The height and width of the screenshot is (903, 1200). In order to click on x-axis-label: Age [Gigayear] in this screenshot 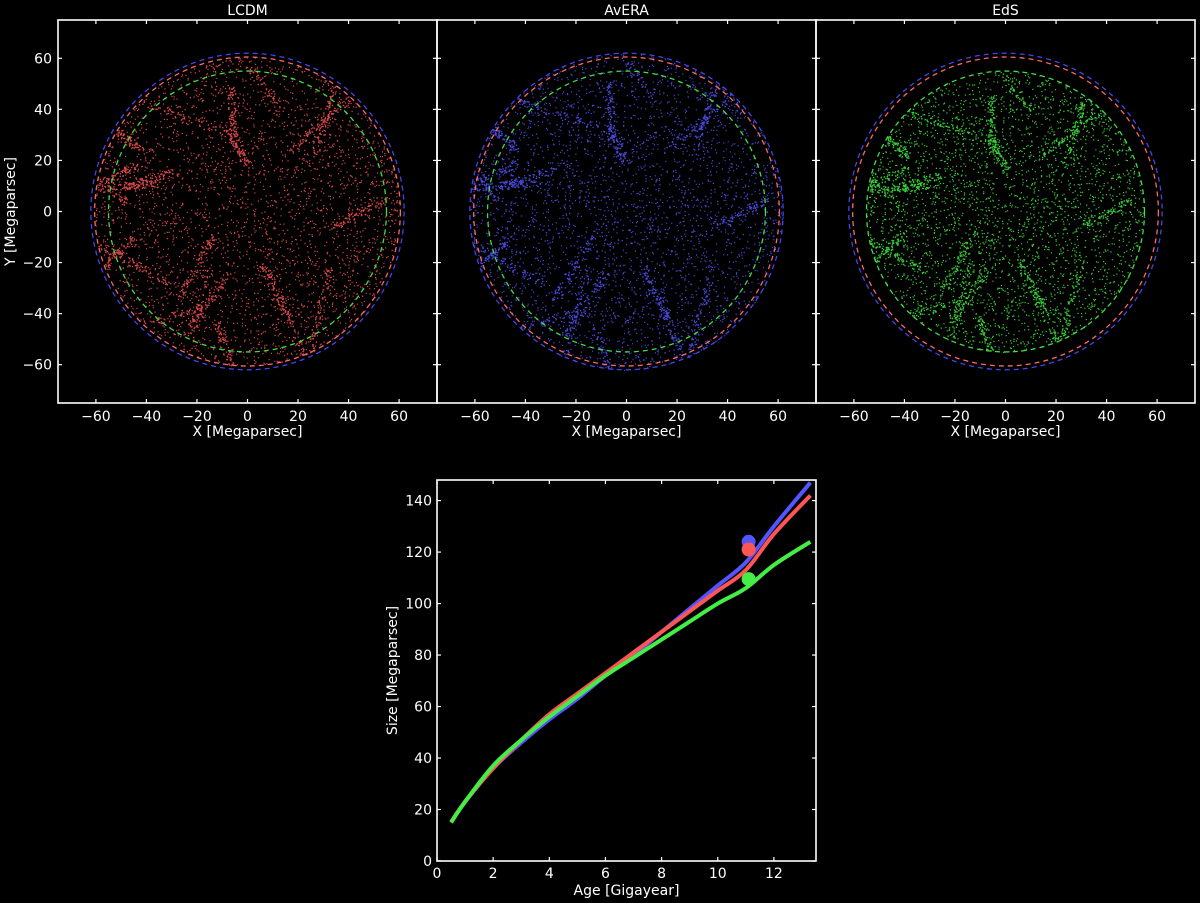, I will do `click(627, 891)`.